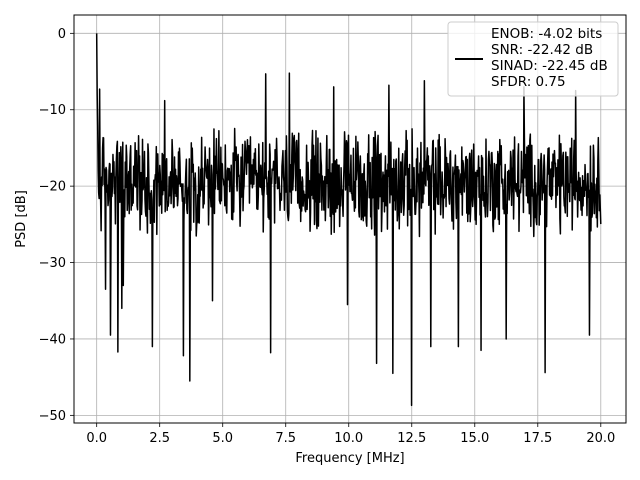 This screenshot has width=640, height=480. What do you see at coordinates (52, 416) in the screenshot?
I see `y-tick-label: −50` at bounding box center [52, 416].